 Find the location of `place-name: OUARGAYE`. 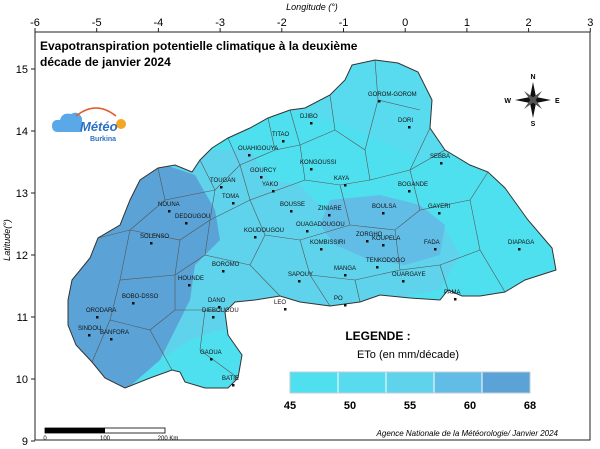

place-name: OUARGAYE is located at coordinates (409, 275).